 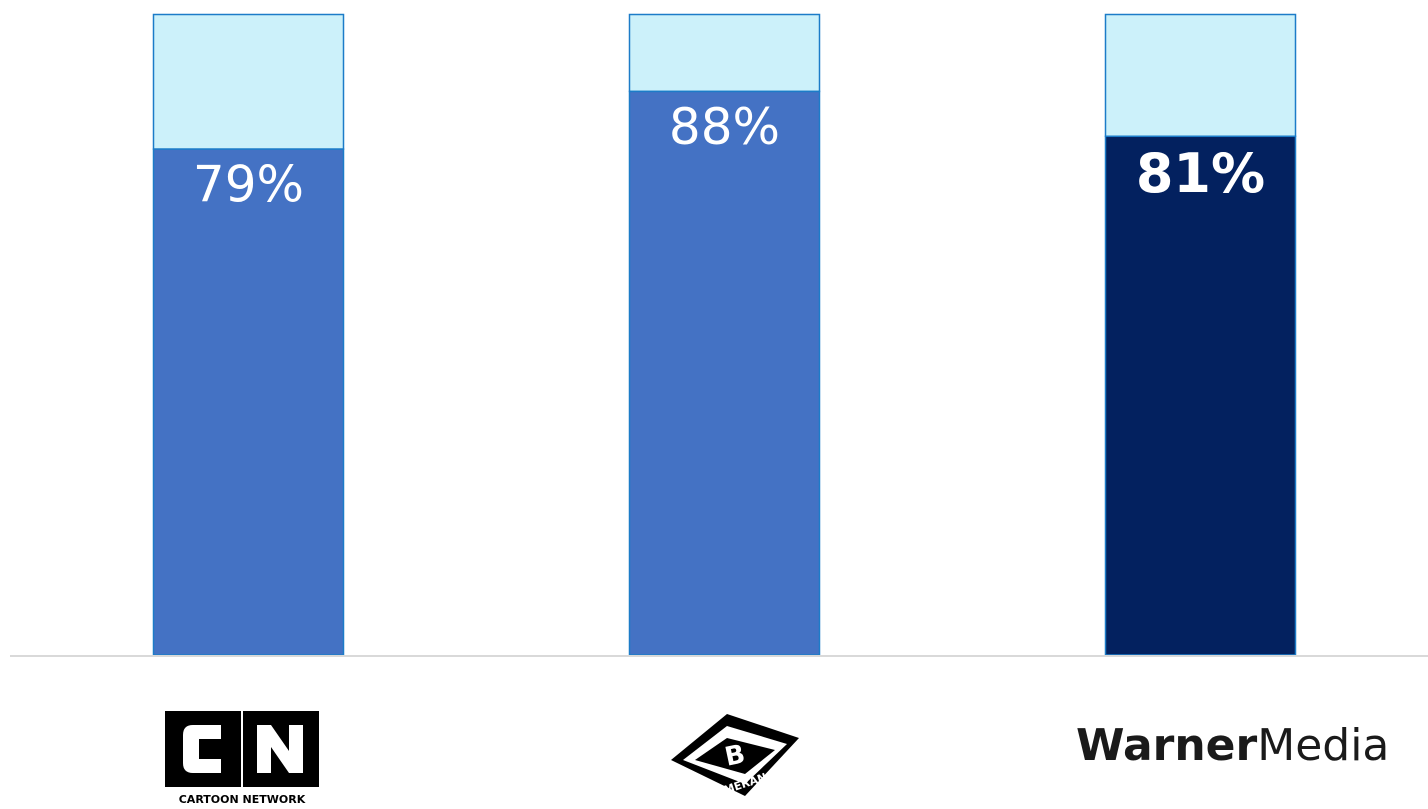 I want to click on warnermedia-logo-bold: Warner, so click(x=1167, y=745).